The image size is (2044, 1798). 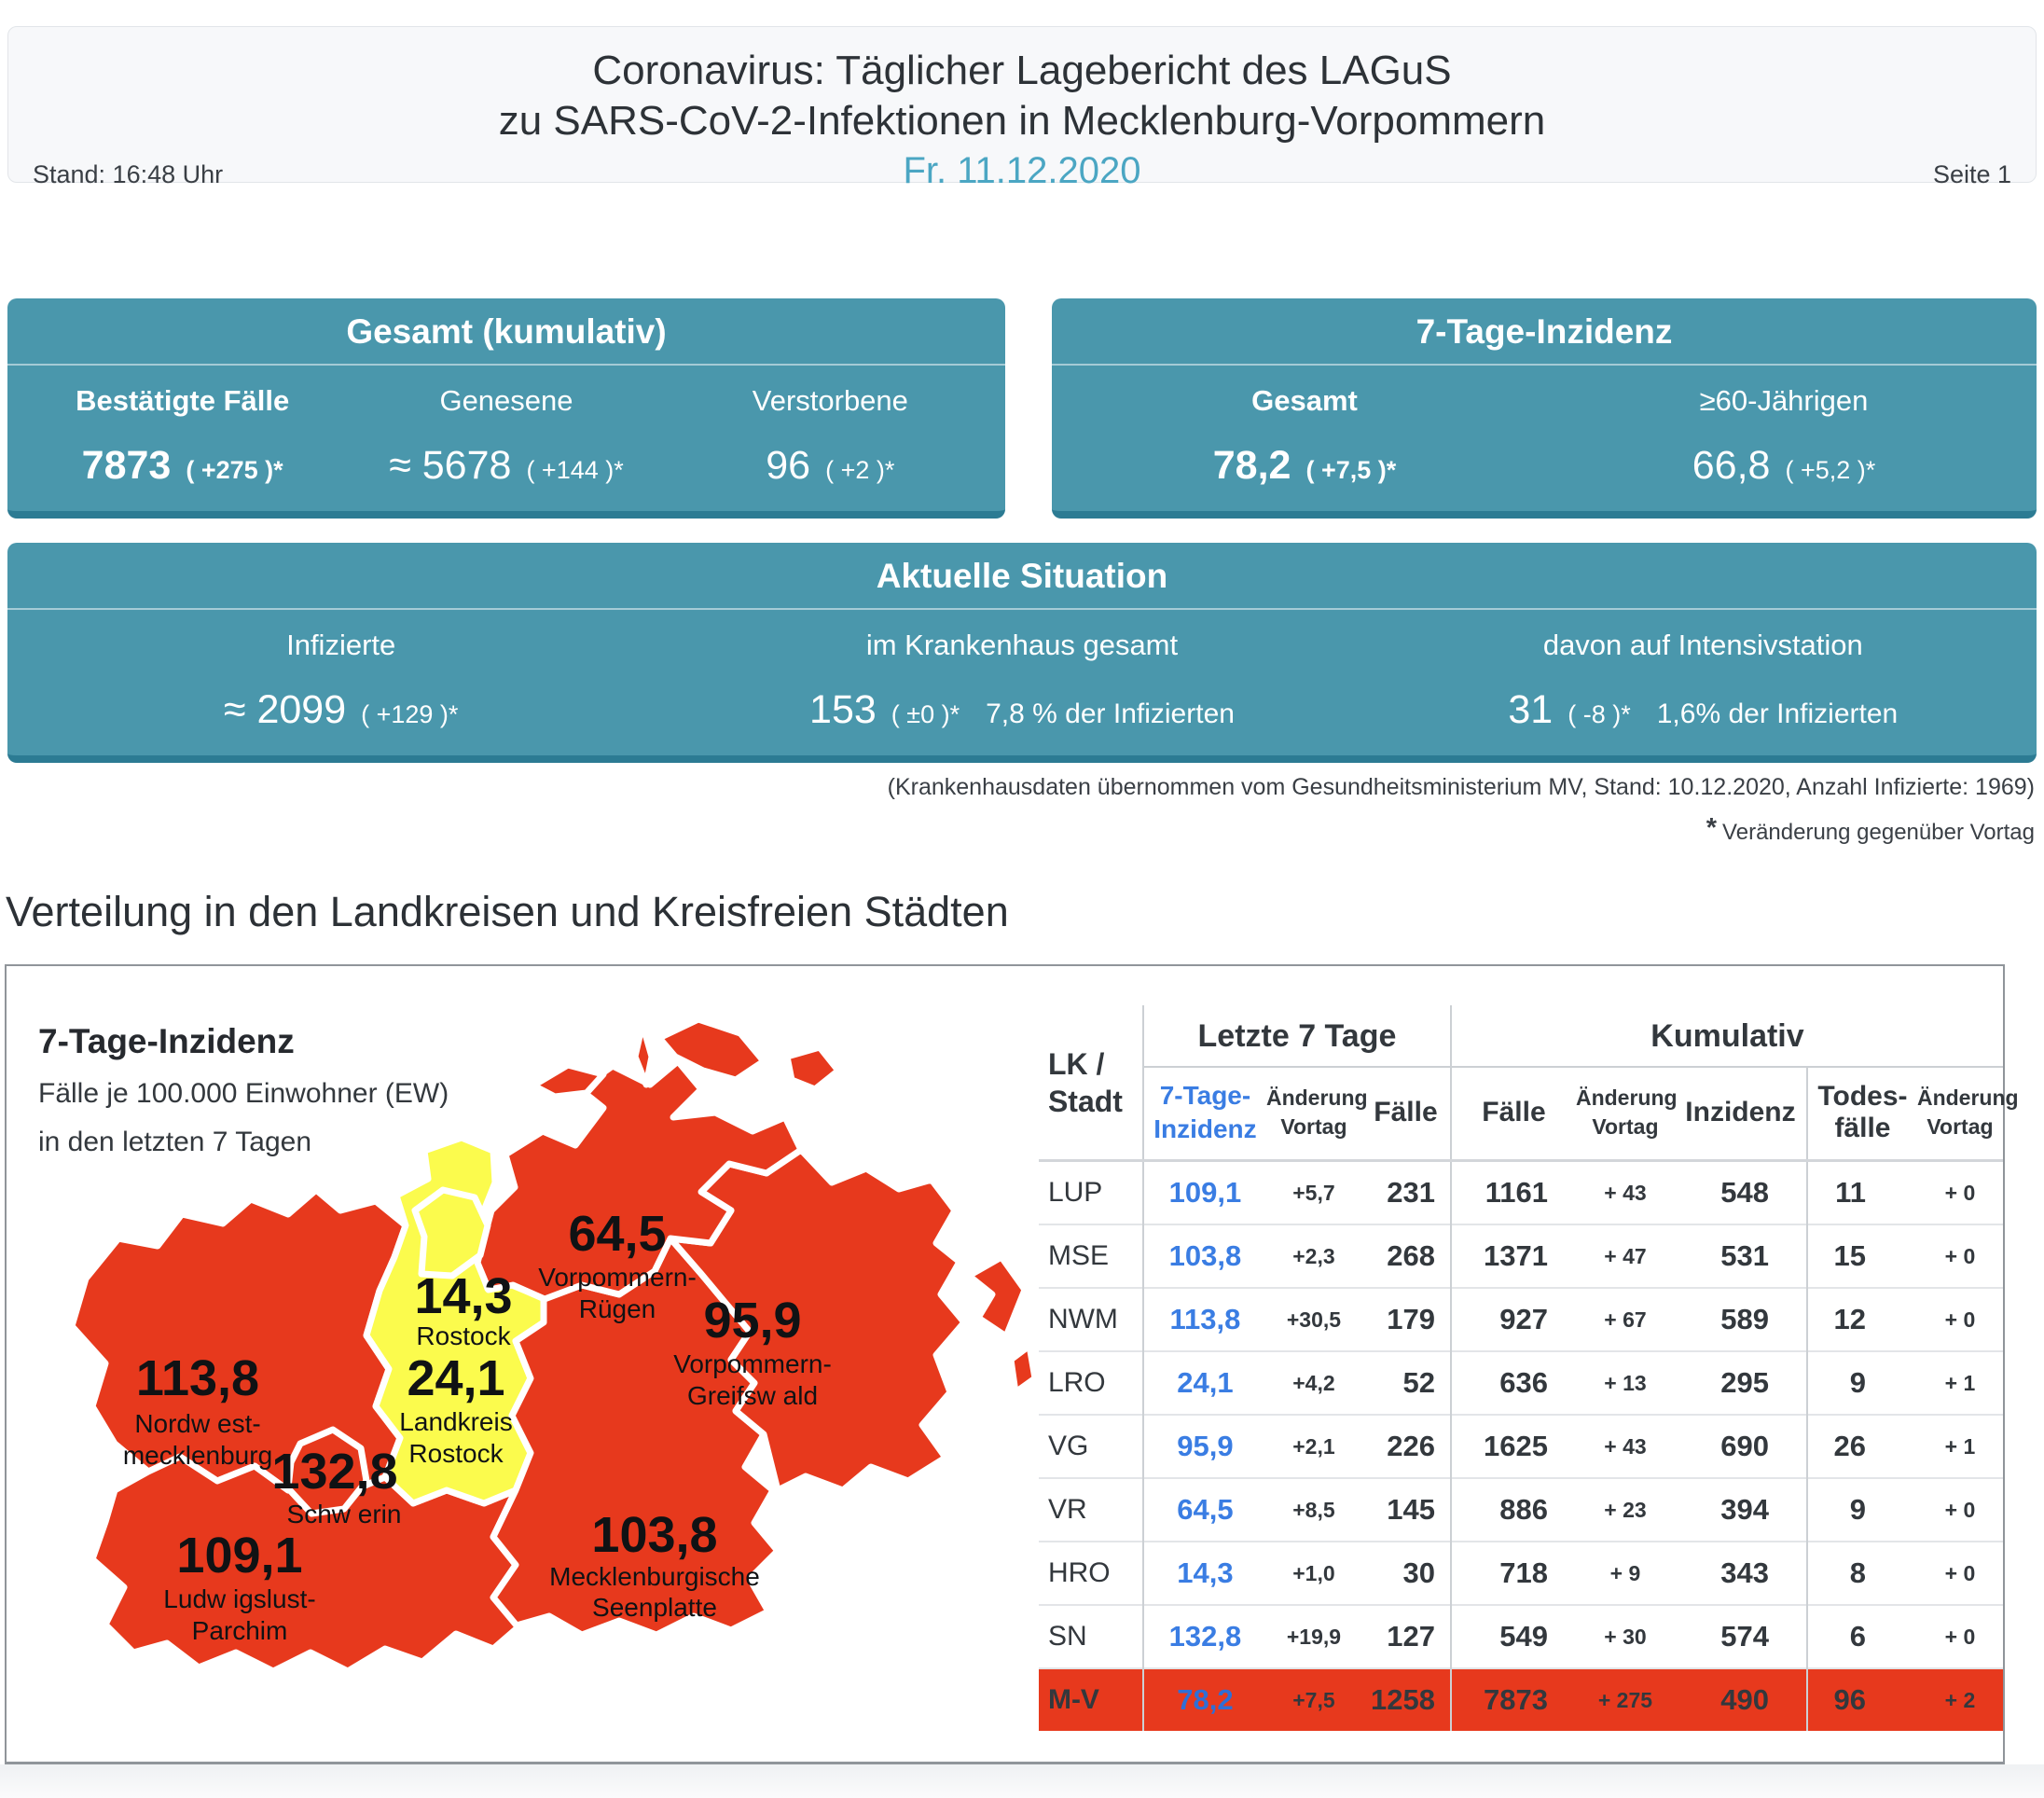 What do you see at coordinates (654, 1576) in the screenshot?
I see `map-label-mse-name1: Mecklenburgische` at bounding box center [654, 1576].